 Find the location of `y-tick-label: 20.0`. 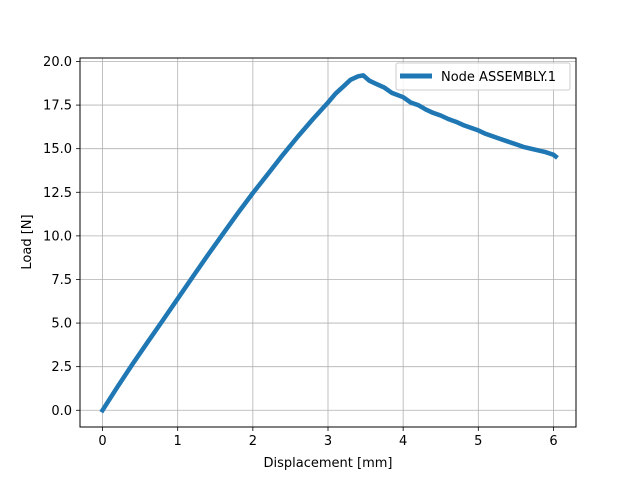

y-tick-label: 20.0 is located at coordinates (57, 62).